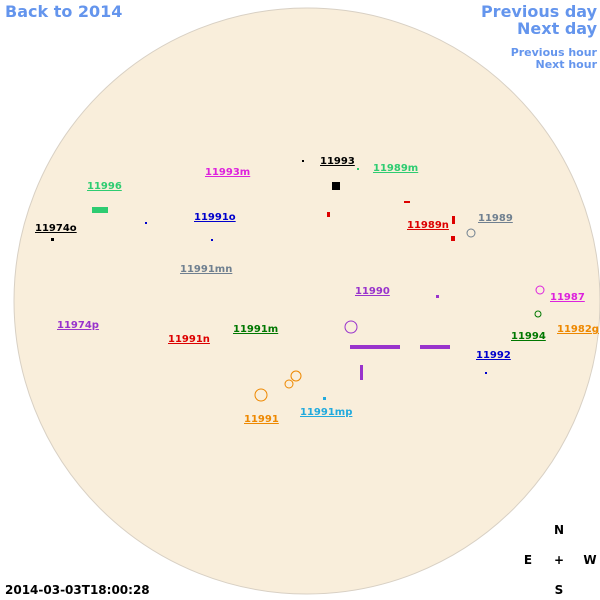 The width and height of the screenshot is (600, 600). I want to click on compass-east: E, so click(528, 560).